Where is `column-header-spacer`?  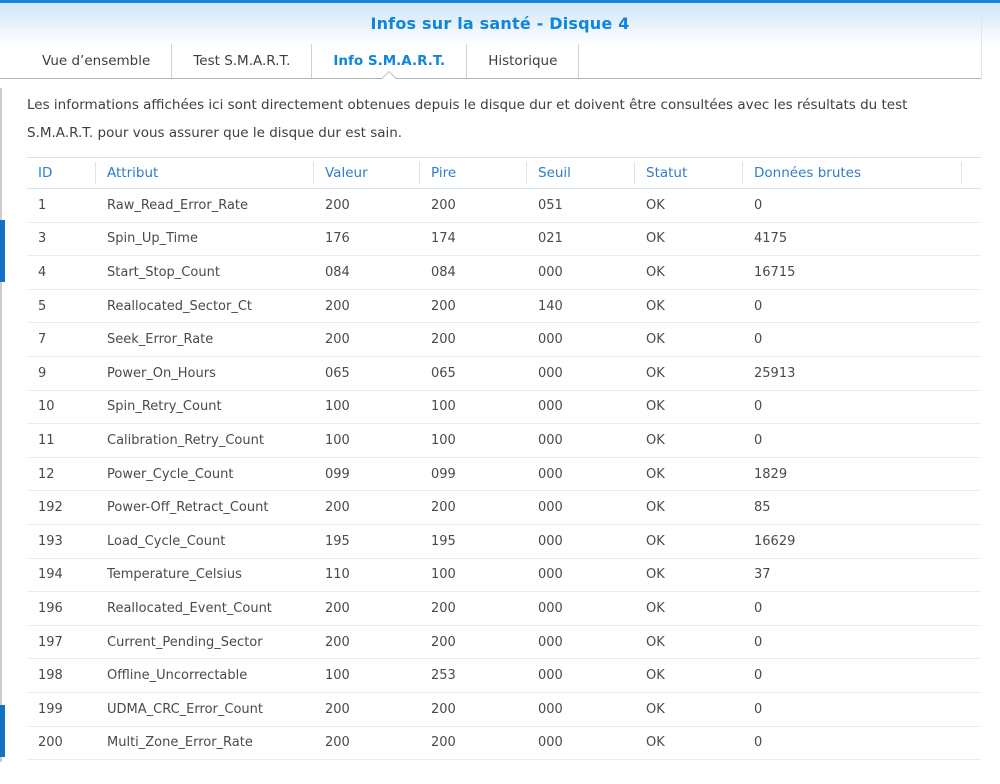 column-header-spacer is located at coordinates (971, 173).